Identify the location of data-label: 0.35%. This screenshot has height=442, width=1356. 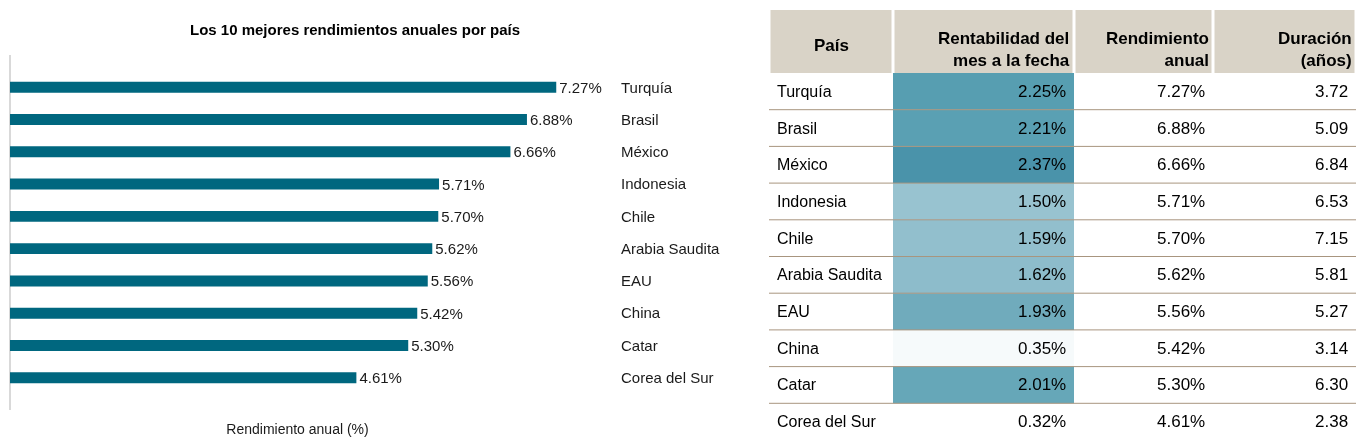
(1042, 348).